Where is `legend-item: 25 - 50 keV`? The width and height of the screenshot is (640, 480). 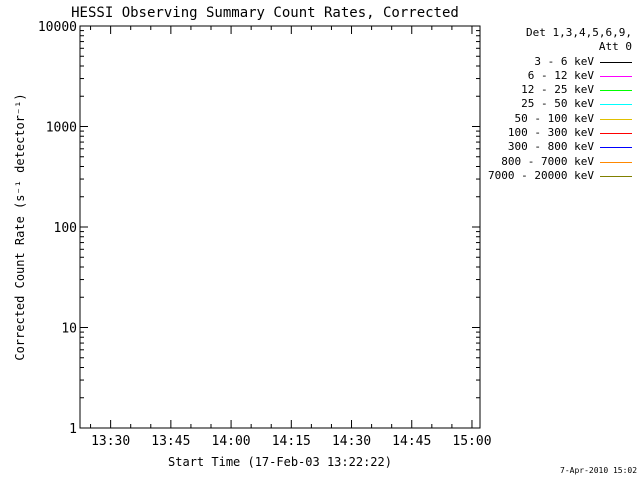
legend-item: 25 - 50 keV is located at coordinates (558, 104).